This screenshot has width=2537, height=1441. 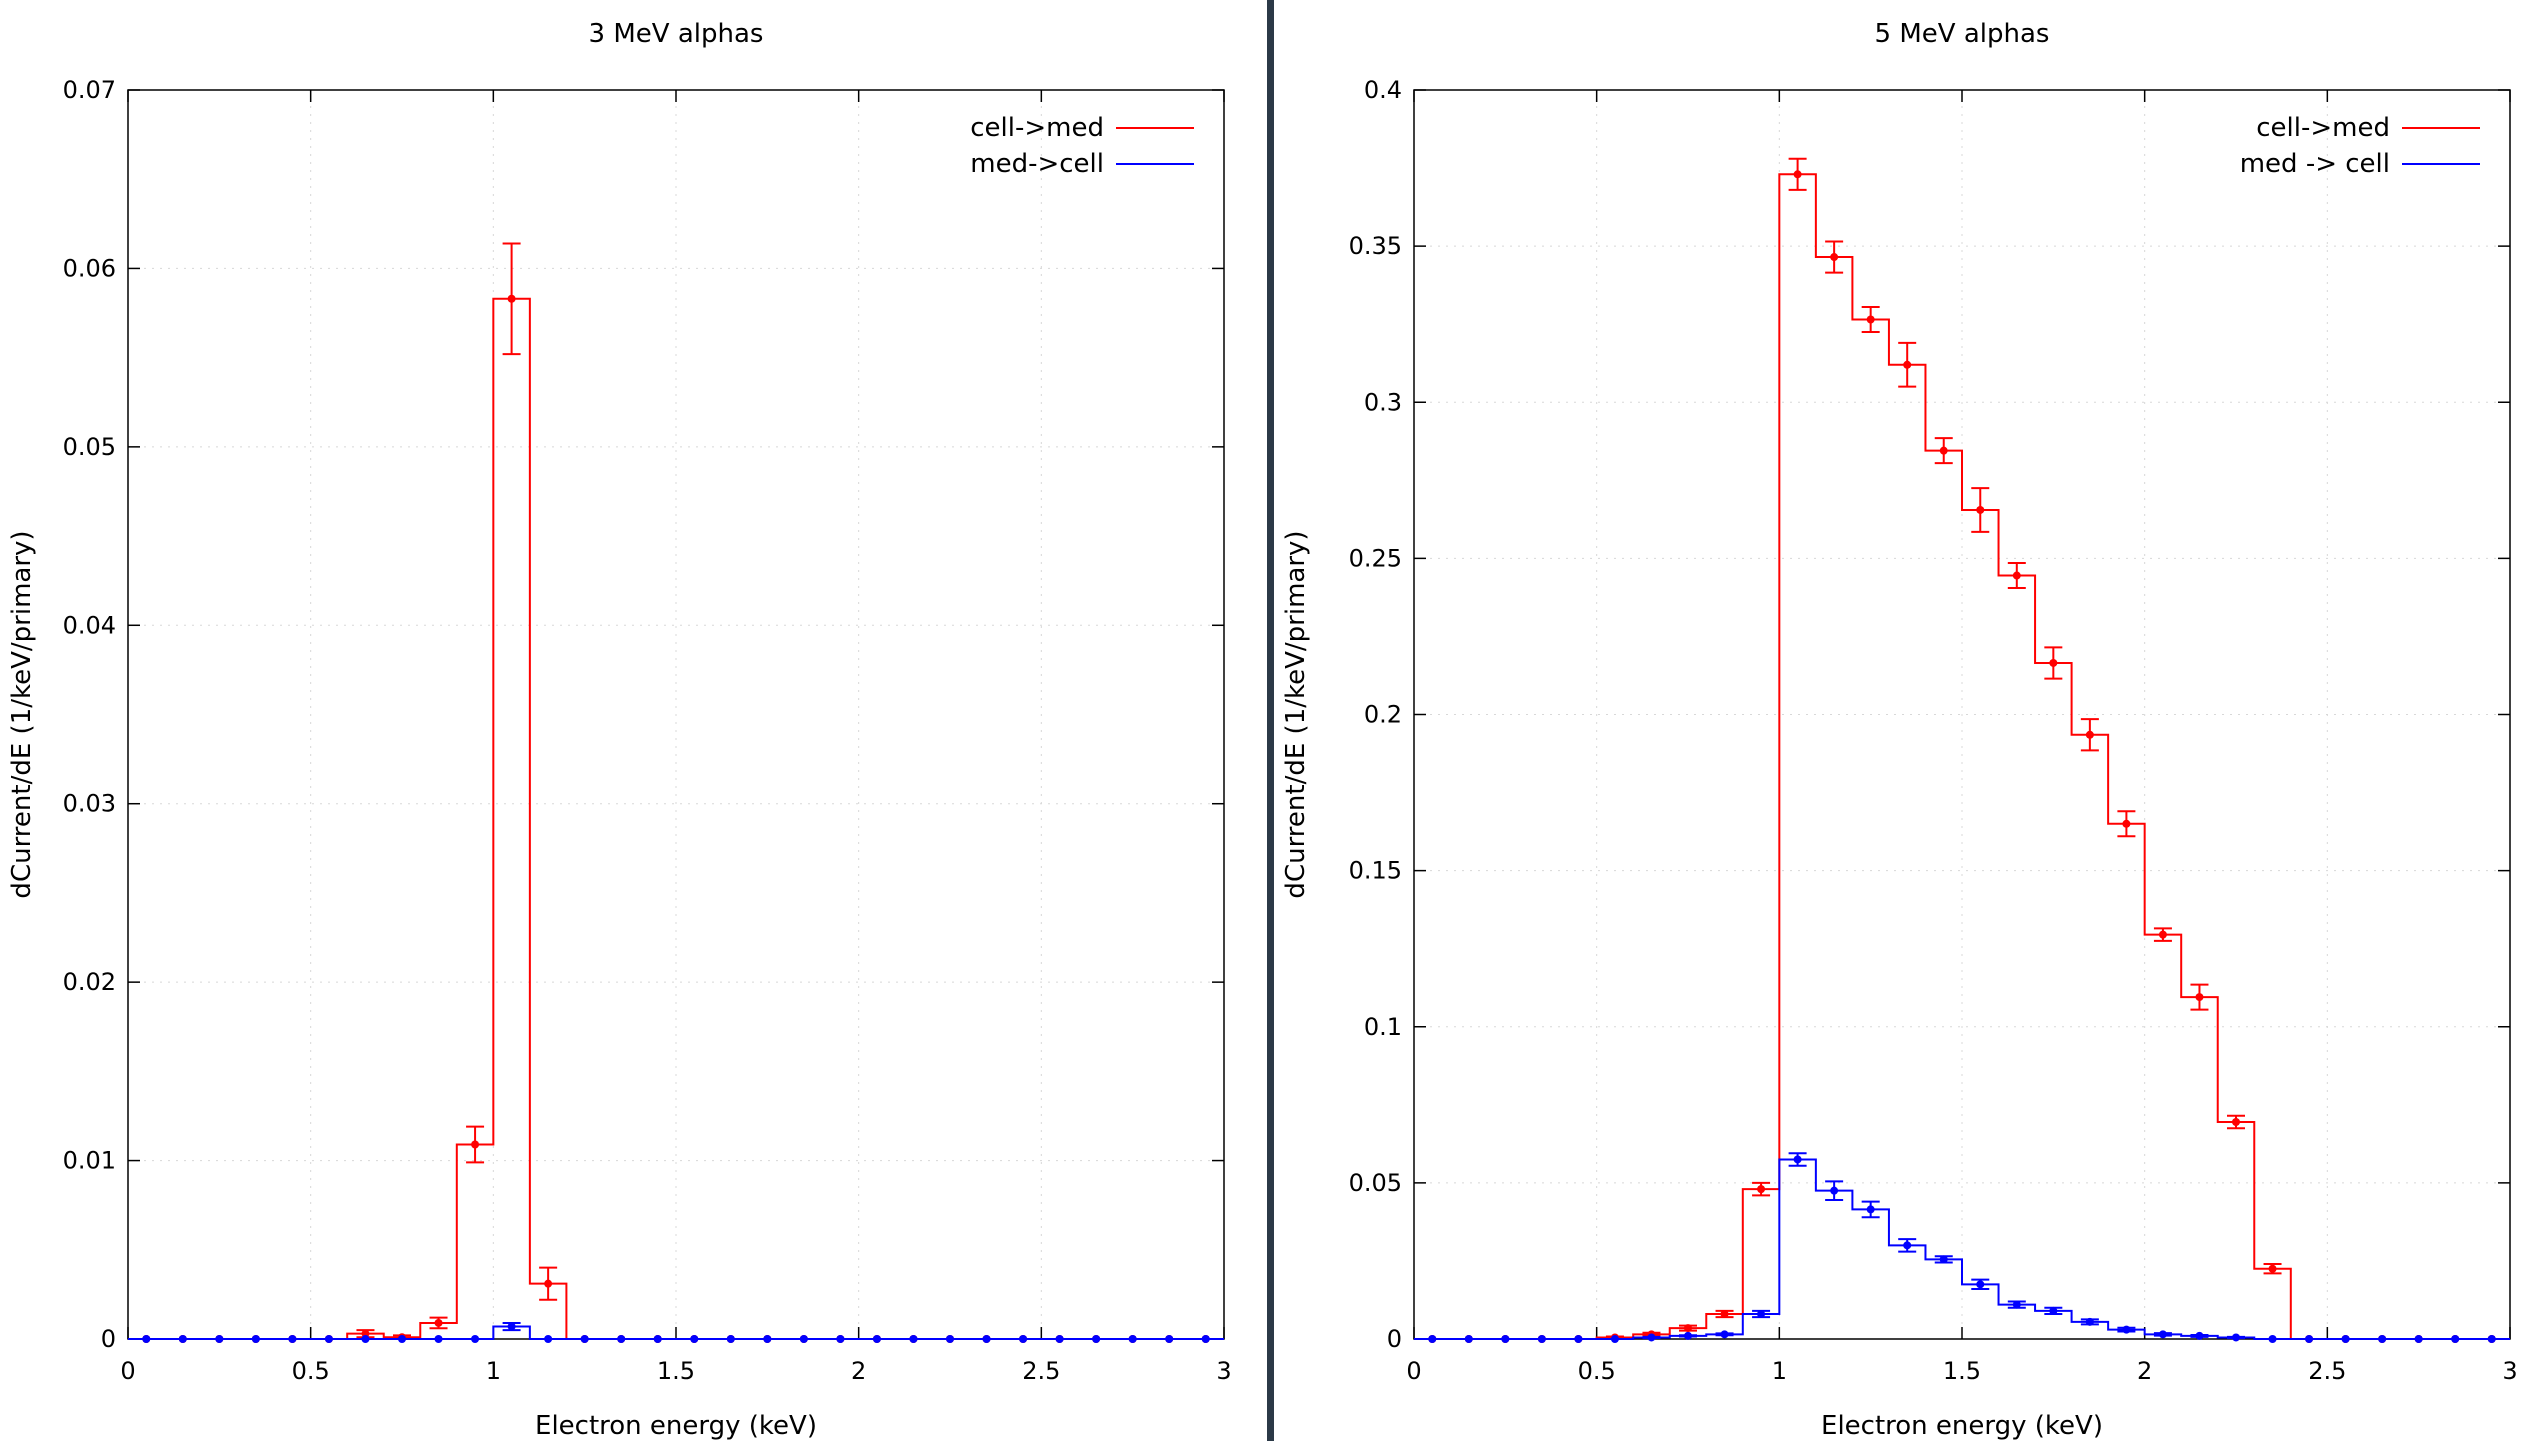 What do you see at coordinates (89, 625) in the screenshot?
I see `y-tick-label: 0.04` at bounding box center [89, 625].